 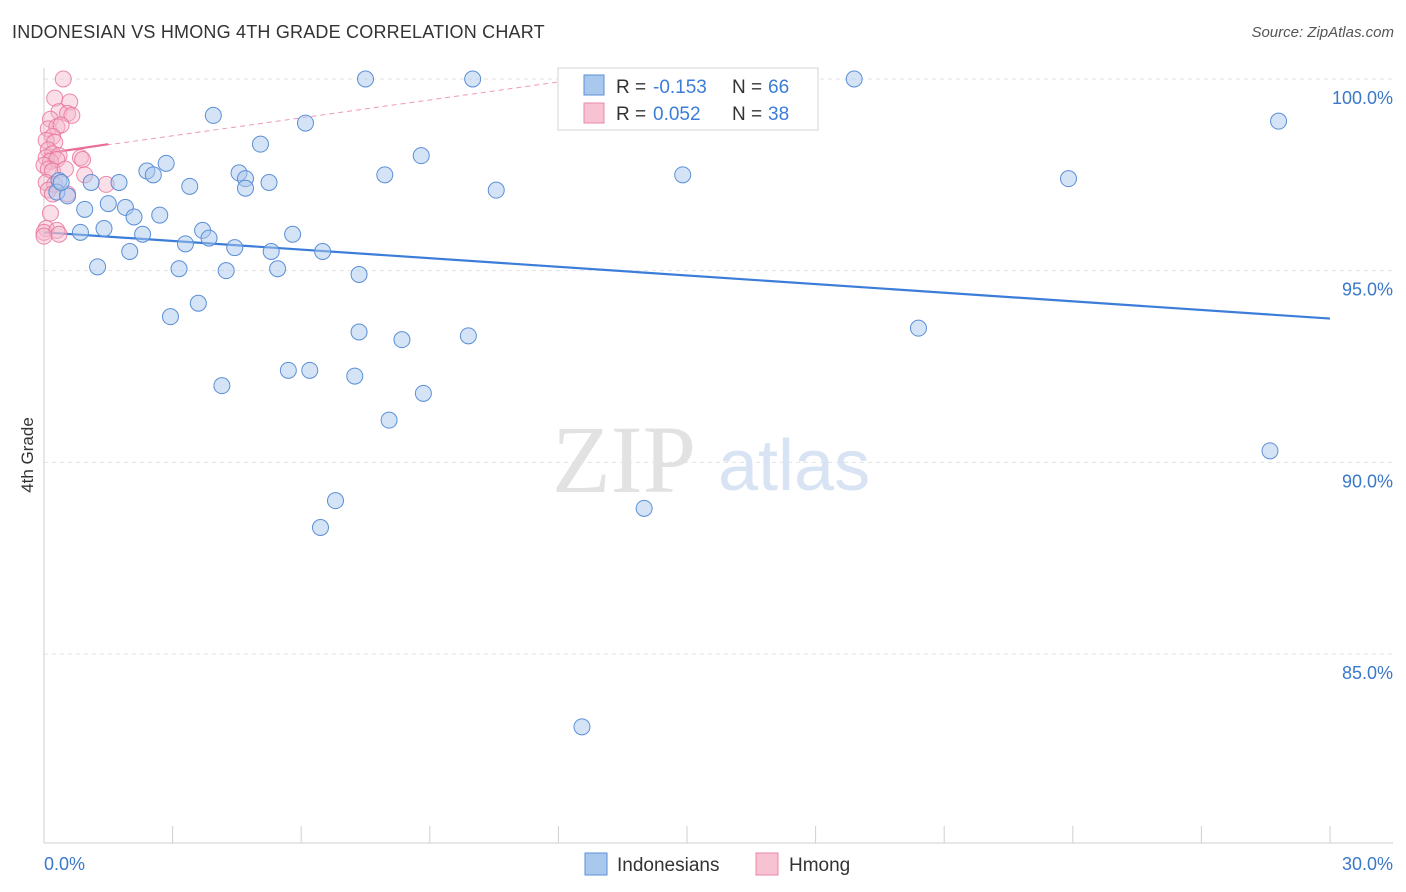 I want to click on y-tick-label-1: 95.0%, so click(x=1367, y=290).